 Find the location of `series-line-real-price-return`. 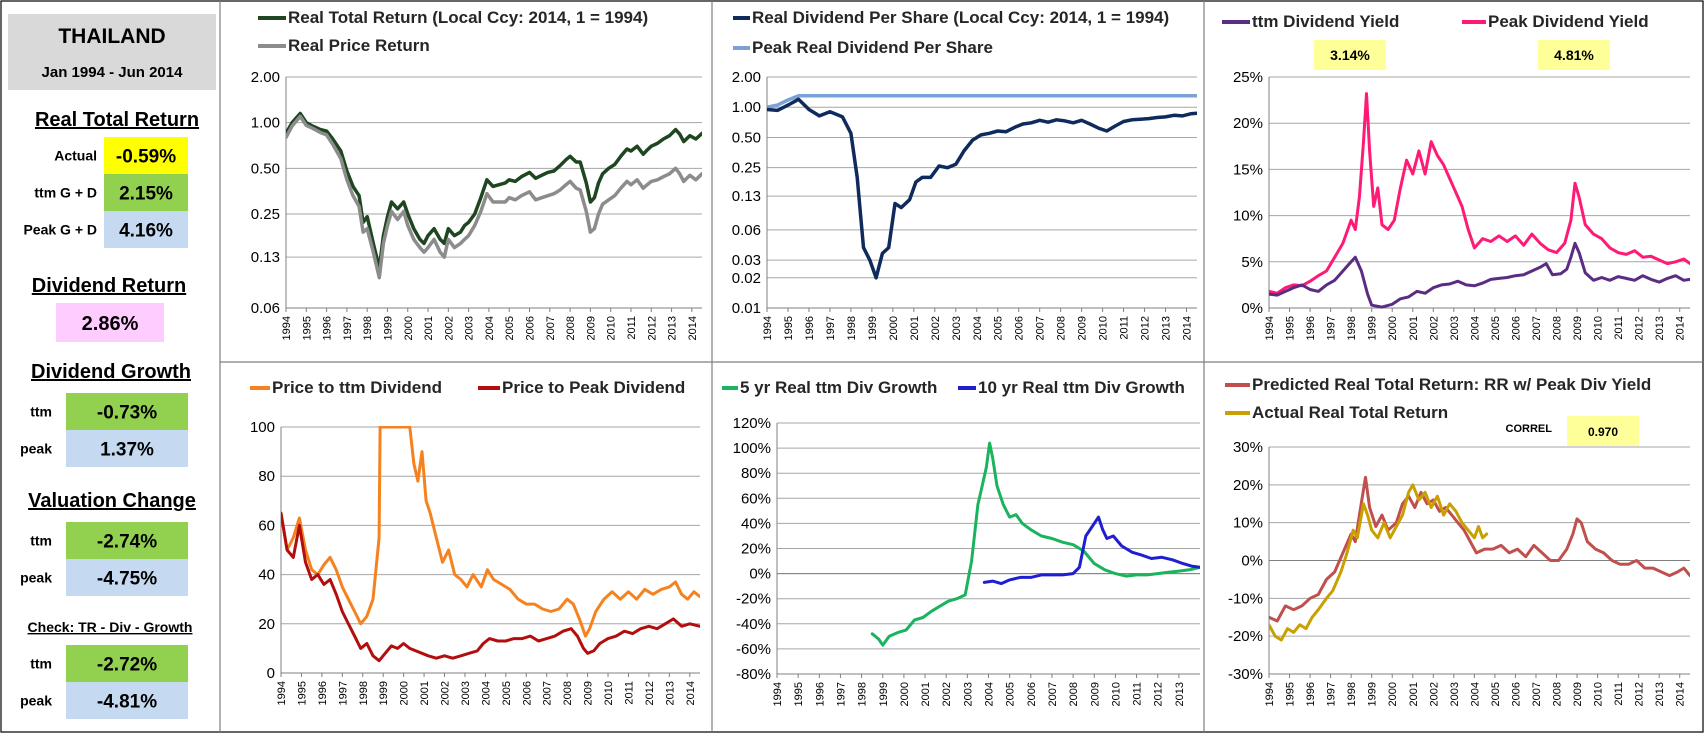

series-line-real-price-return is located at coordinates (494, 197).